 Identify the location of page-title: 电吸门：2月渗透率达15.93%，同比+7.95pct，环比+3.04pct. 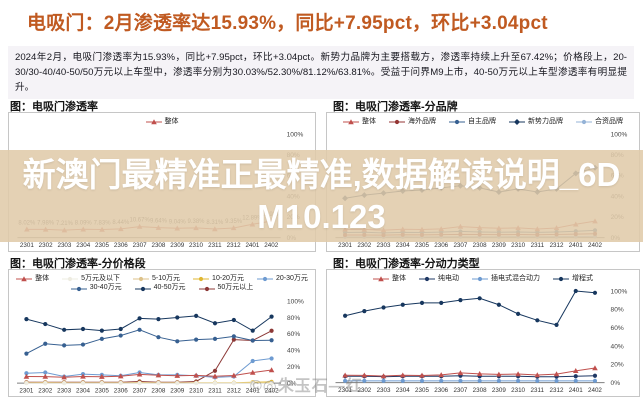
(287, 23).